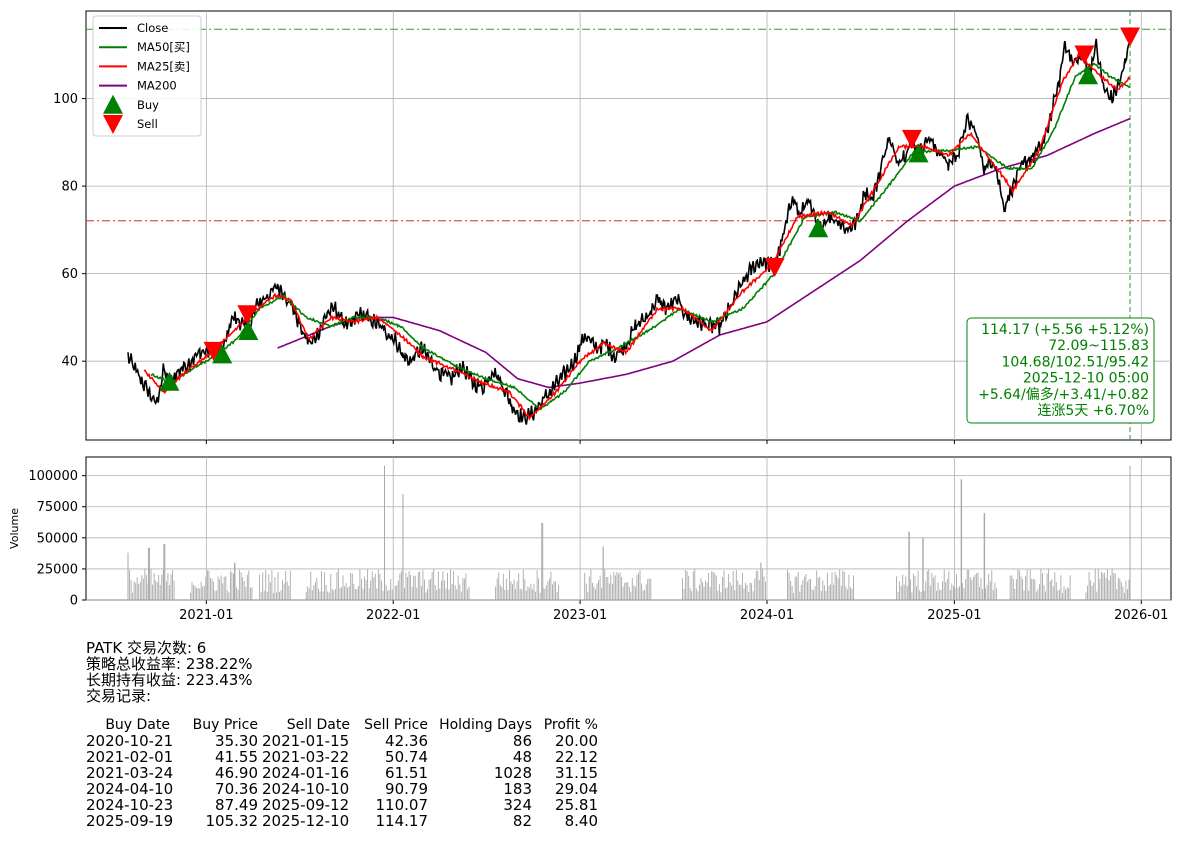  What do you see at coordinates (406, 741) in the screenshot?
I see `sell-price: 42.36` at bounding box center [406, 741].